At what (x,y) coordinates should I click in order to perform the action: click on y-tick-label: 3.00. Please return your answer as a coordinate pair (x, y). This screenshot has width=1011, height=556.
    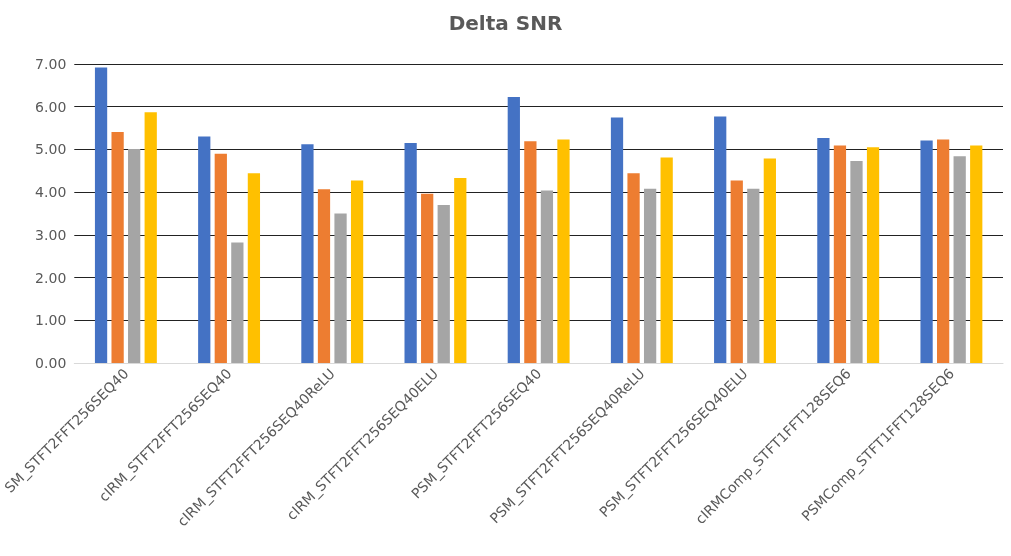
    Looking at the image, I should click on (51, 234).